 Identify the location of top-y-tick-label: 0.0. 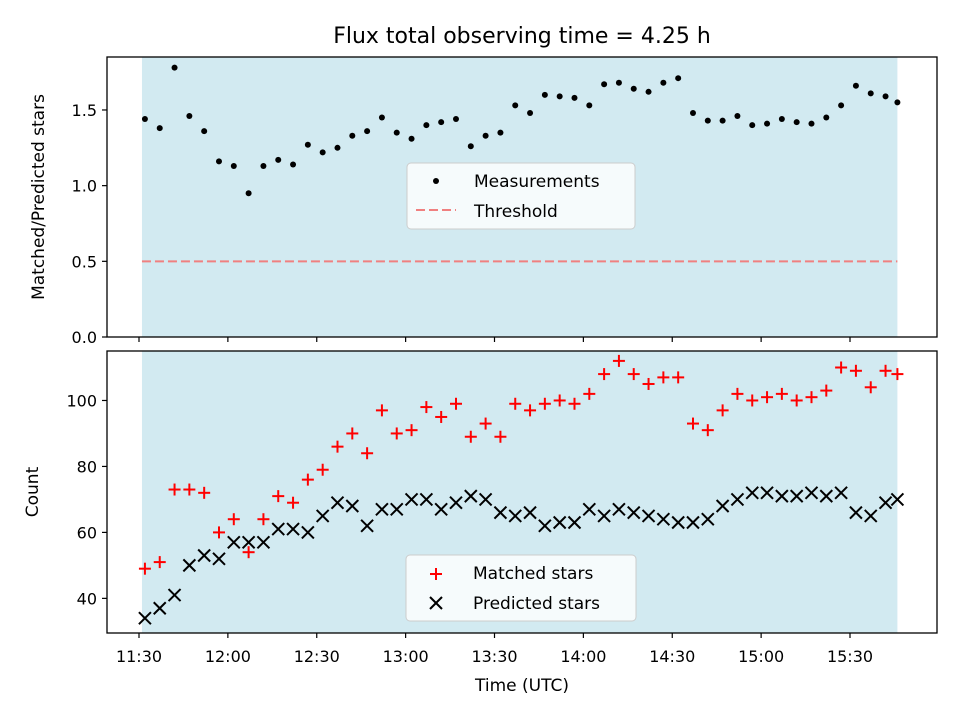
(84, 337).